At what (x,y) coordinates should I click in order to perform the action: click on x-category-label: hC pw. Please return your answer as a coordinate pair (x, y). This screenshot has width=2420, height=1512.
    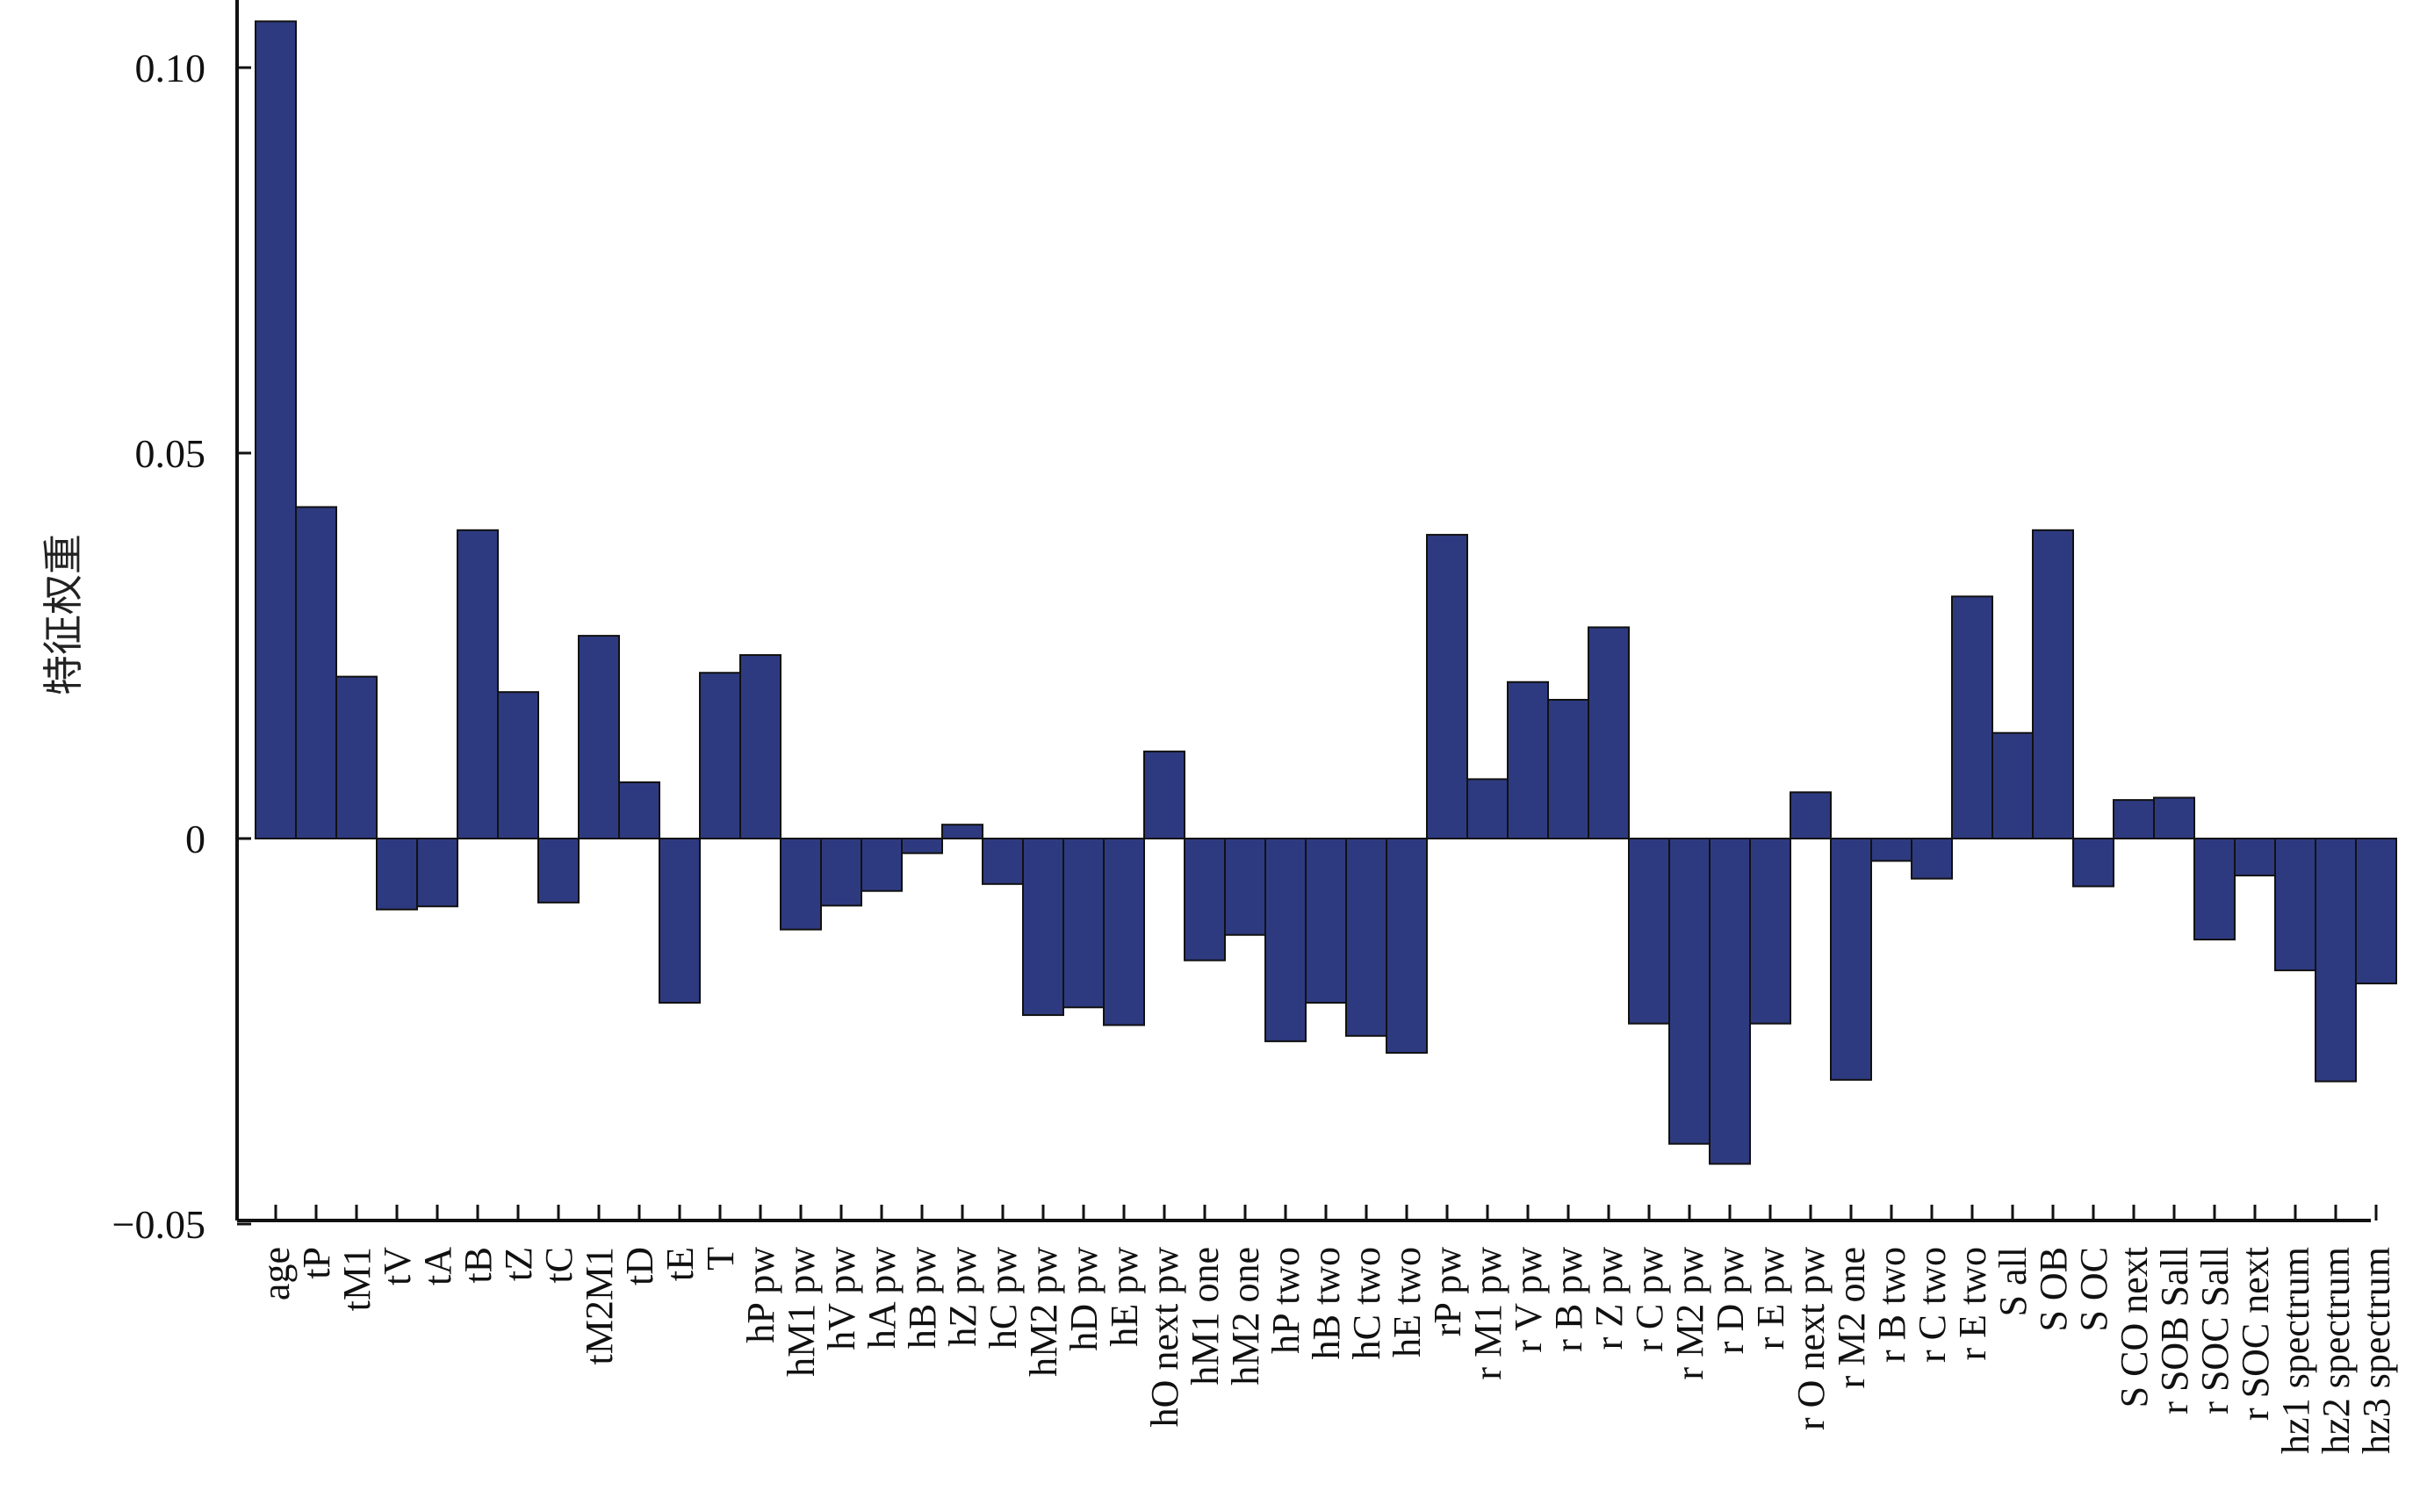
    Looking at the image, I should click on (1004, 1298).